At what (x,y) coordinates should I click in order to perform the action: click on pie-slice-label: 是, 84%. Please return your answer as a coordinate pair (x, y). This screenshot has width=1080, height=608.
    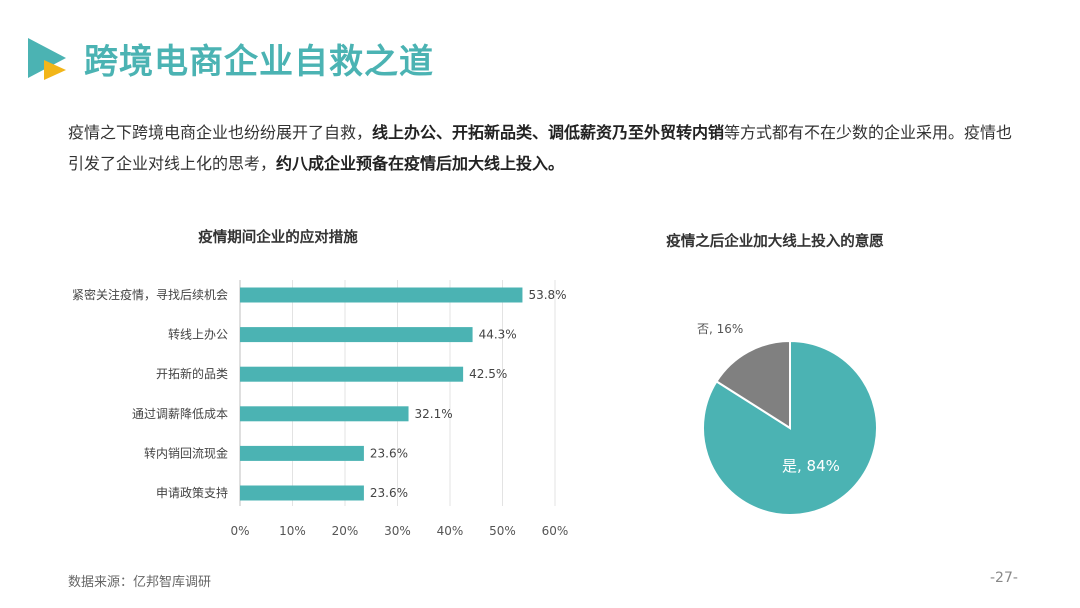
    Looking at the image, I should click on (811, 466).